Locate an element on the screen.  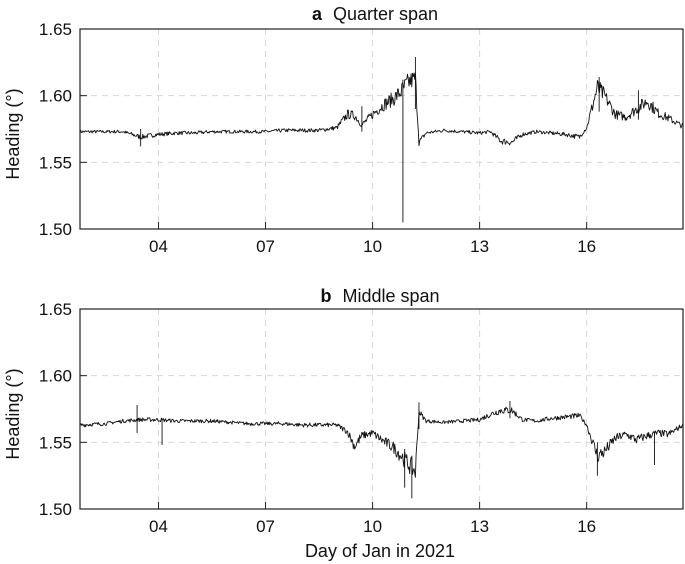
panel-a-ytick-label-1: 1.55 is located at coordinates (55, 162).